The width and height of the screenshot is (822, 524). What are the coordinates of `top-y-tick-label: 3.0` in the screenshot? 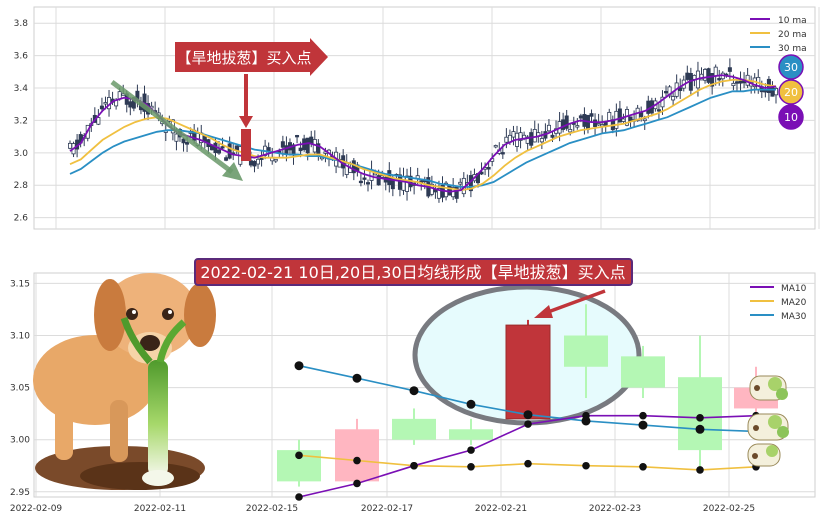 It's located at (21, 154).